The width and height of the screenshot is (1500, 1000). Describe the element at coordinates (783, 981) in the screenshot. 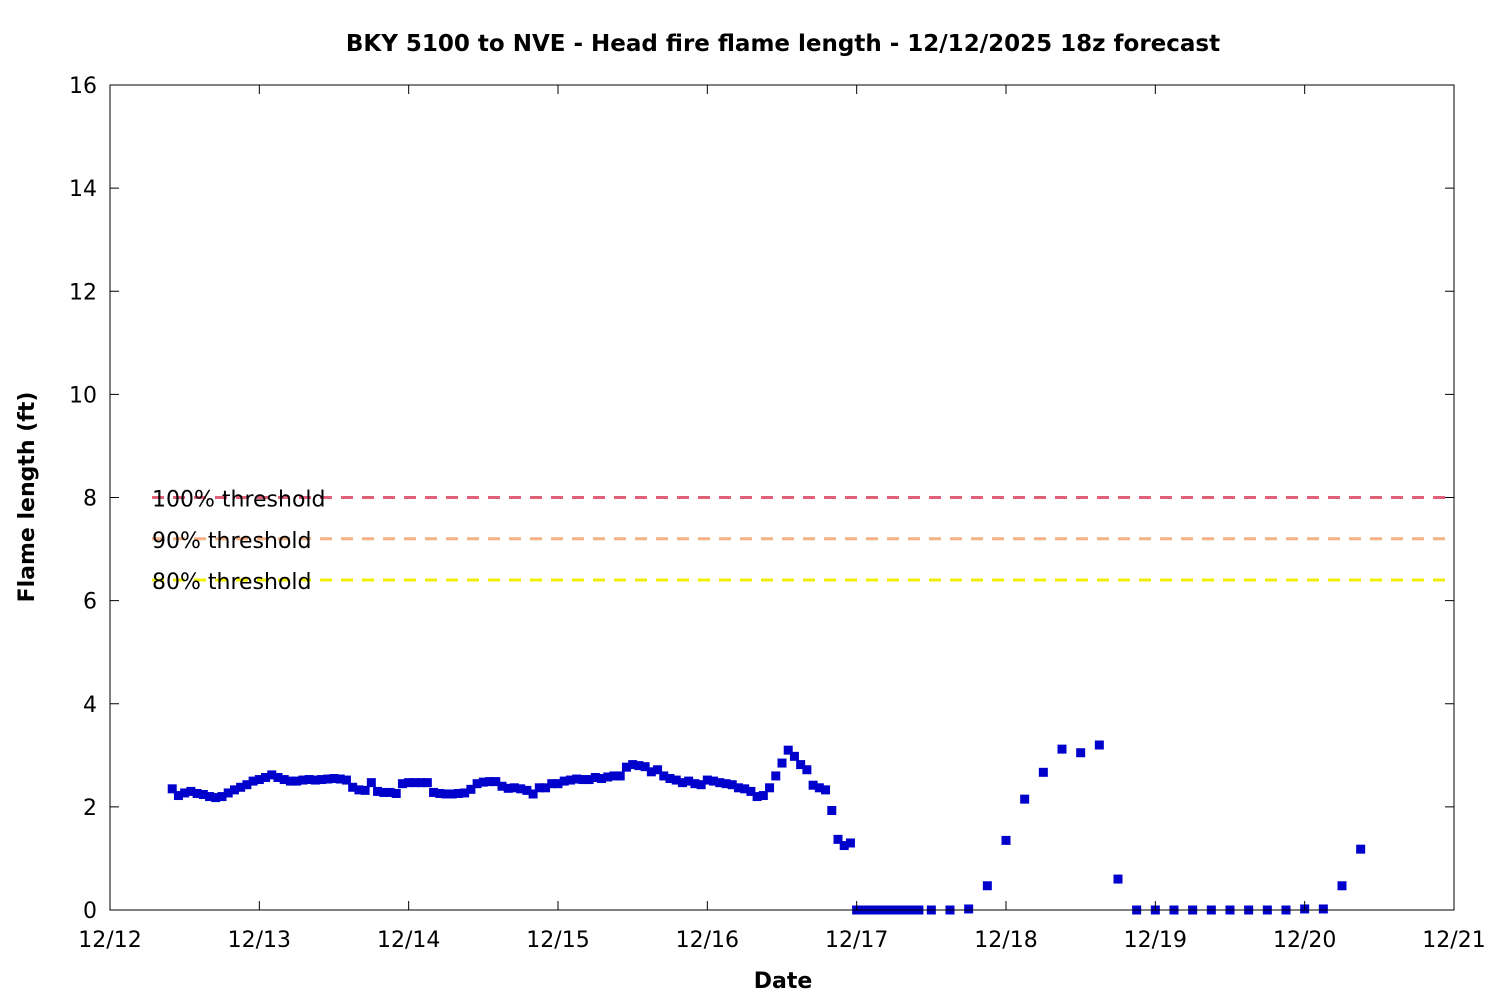

I see `x-axis-label: Date` at that location.